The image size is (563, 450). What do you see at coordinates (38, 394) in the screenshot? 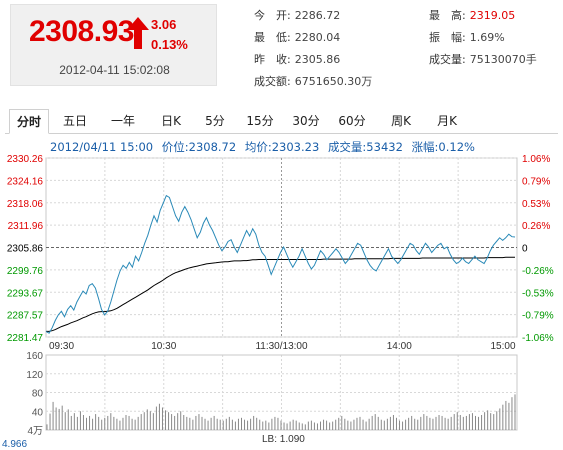
I see `volume-tick: 80` at bounding box center [38, 394].